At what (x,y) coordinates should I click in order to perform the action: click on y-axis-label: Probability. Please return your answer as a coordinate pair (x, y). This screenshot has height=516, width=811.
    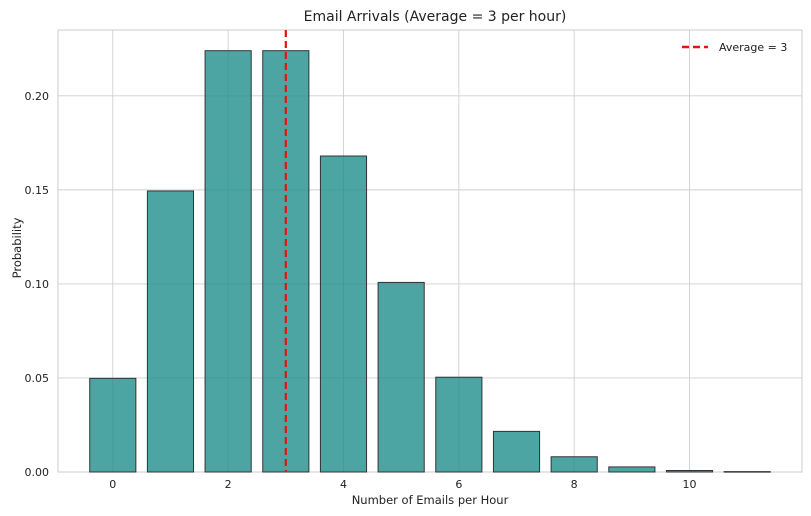
    Looking at the image, I should click on (17, 247).